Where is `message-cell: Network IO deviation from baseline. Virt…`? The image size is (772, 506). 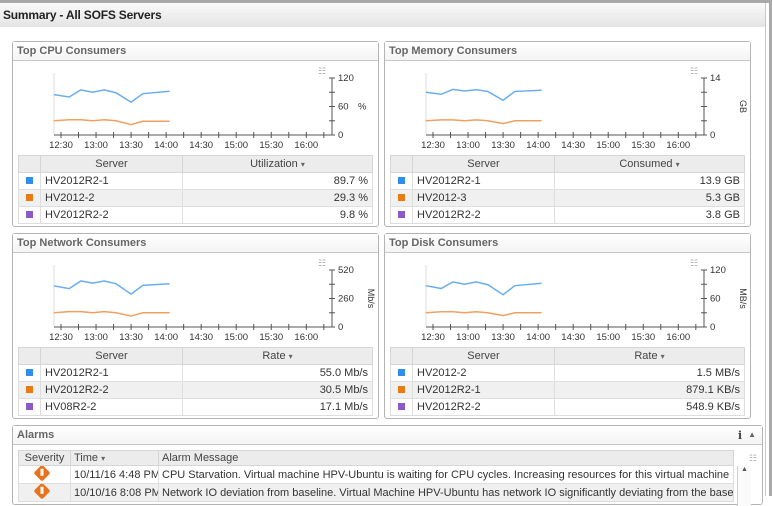
message-cell: Network IO deviation from baseline. Virt… is located at coordinates (446, 492).